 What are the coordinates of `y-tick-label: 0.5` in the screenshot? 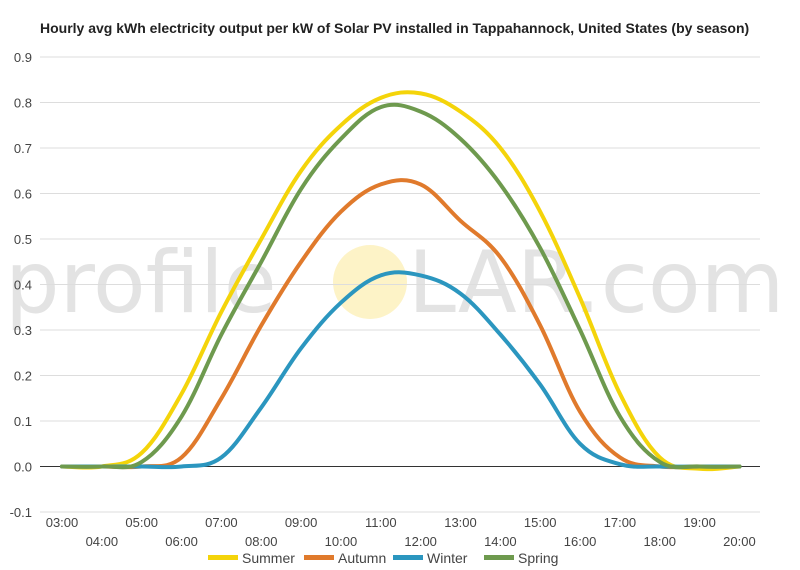 It's located at (23, 239).